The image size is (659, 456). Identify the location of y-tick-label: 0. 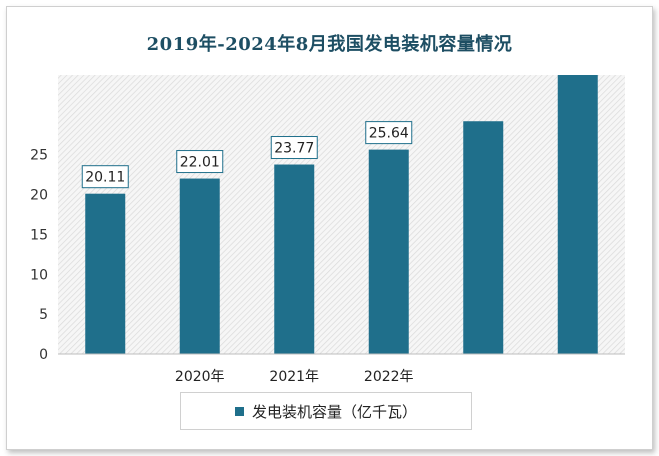
(43, 355).